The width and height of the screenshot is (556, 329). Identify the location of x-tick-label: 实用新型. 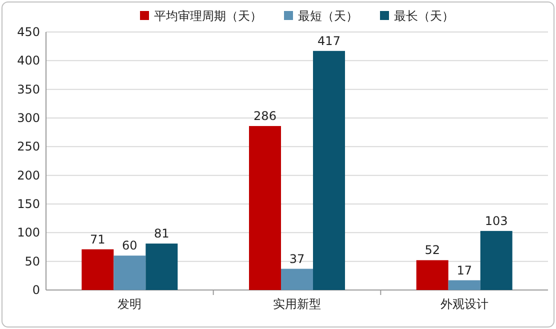
(297, 304).